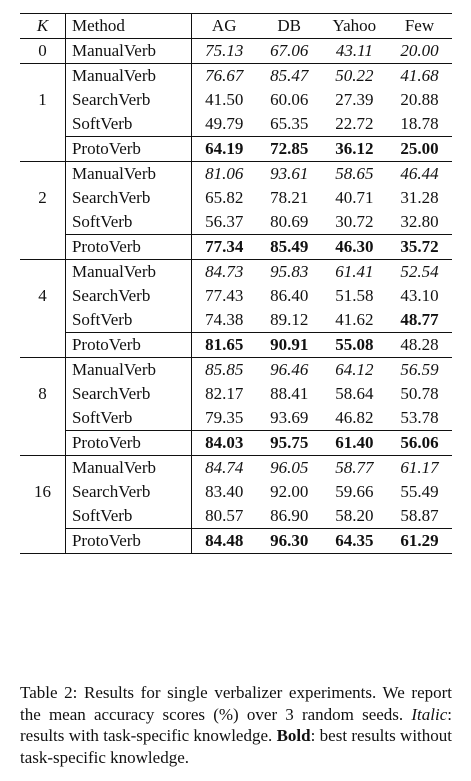 Image resolution: width=471 pixels, height=781 pixels. What do you see at coordinates (289, 221) in the screenshot?
I see `score-db: 80.69` at bounding box center [289, 221].